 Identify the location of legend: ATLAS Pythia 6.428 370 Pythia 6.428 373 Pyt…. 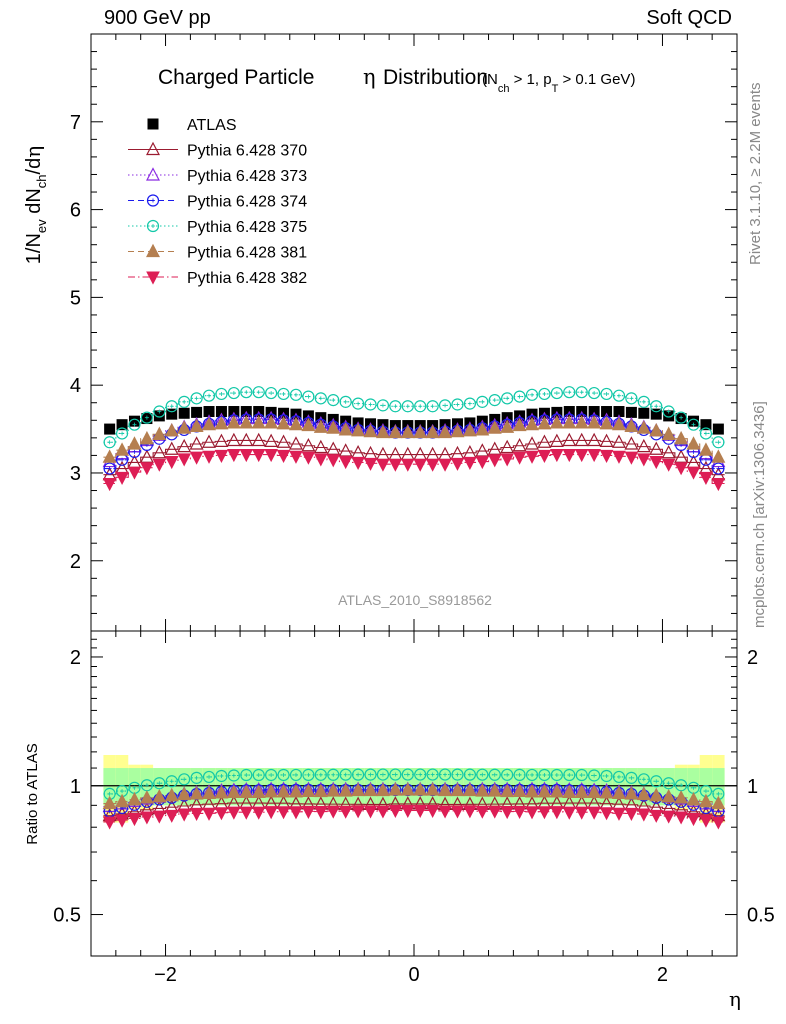
(217, 202).